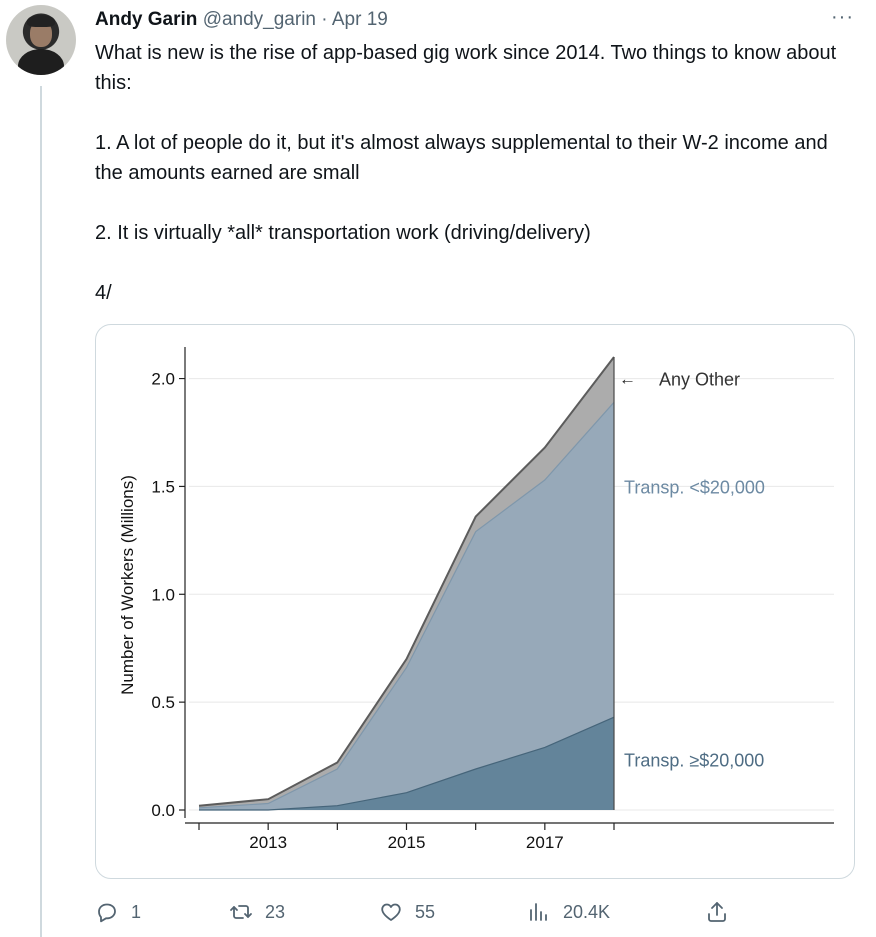  I want to click on author-handle: @andy_garin, so click(259, 19).